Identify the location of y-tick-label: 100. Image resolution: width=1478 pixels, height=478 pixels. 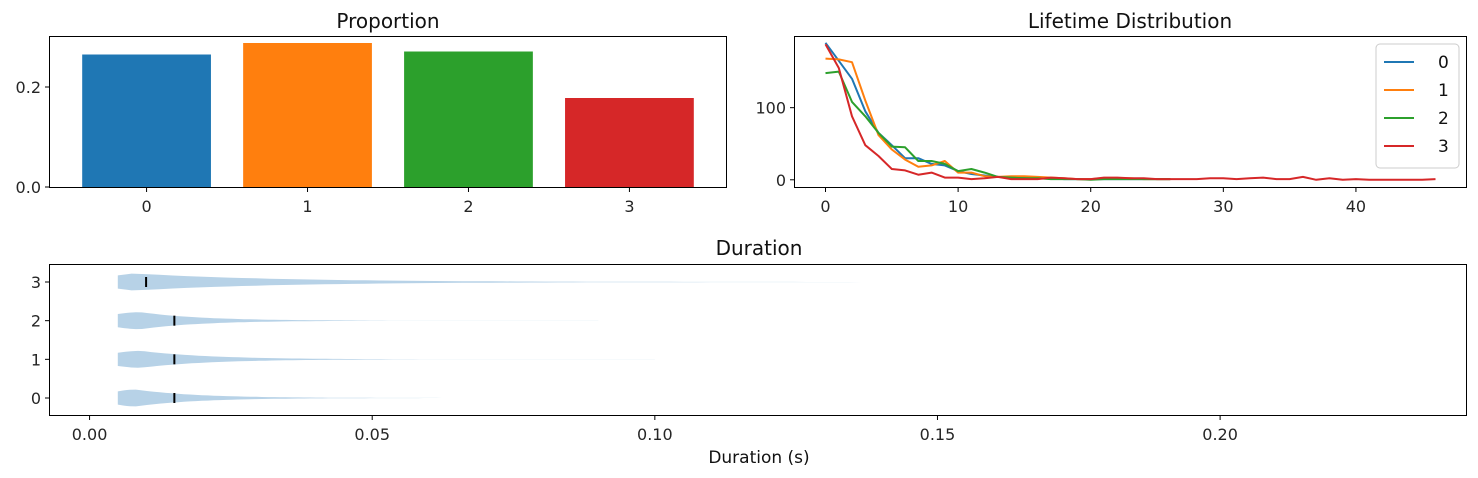
(770, 108).